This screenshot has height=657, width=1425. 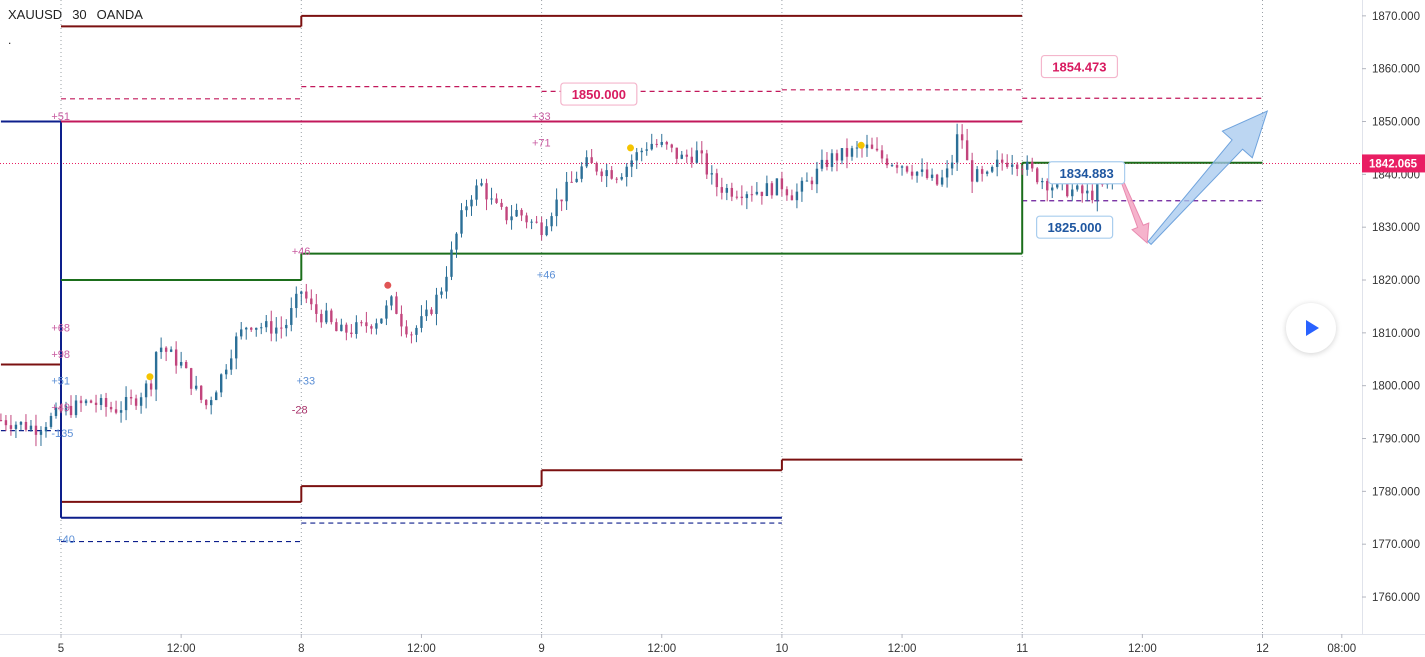 What do you see at coordinates (80, 27) in the screenshot?
I see `symbol-header: XAUUSD 30 OANDA .` at bounding box center [80, 27].